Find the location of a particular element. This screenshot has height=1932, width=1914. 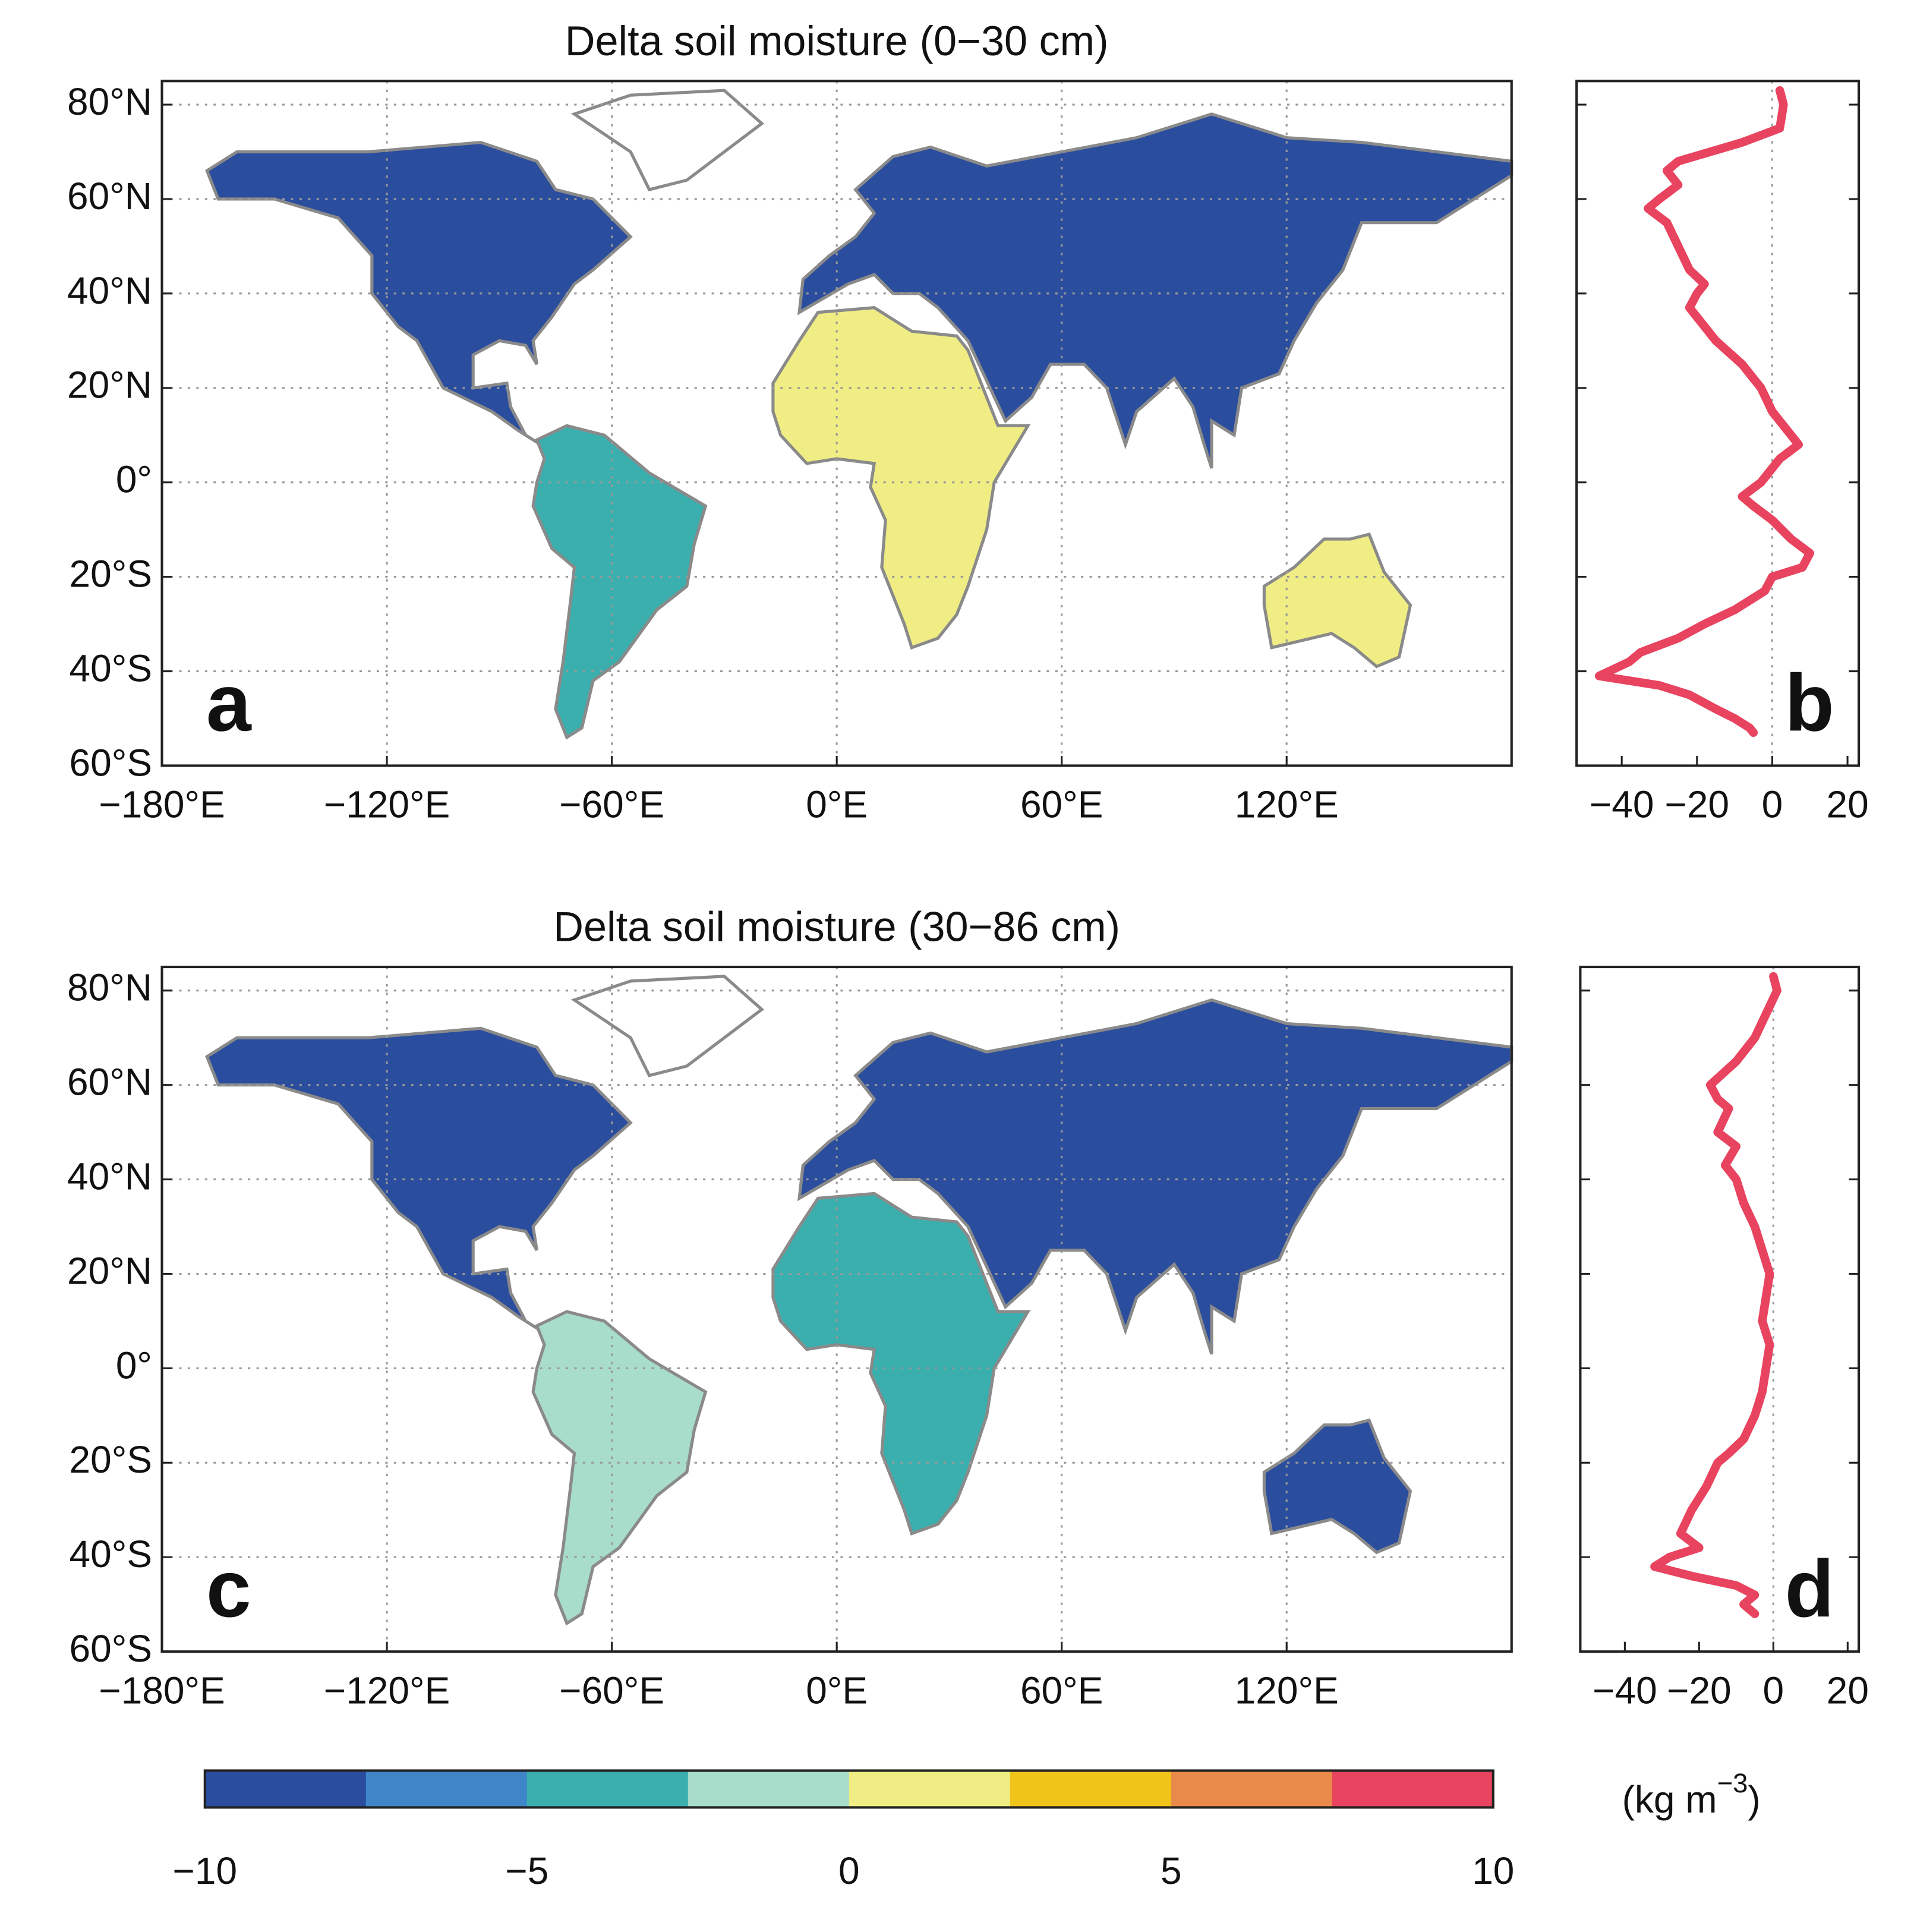

chart-title: Delta soil moisture (0−30 cm) is located at coordinates (837, 40).